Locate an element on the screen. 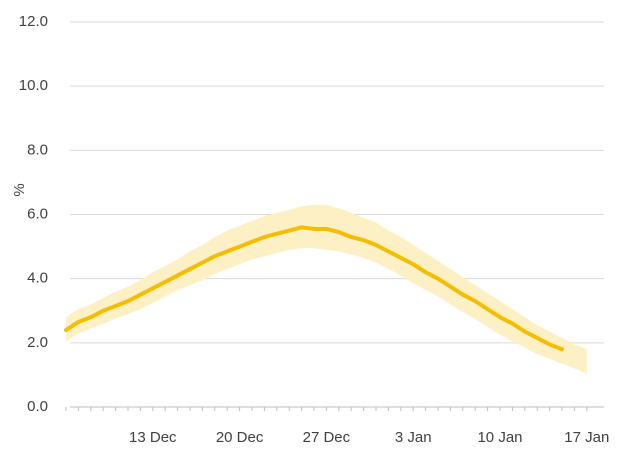  x-tick-label: 3 Jan is located at coordinates (413, 437).